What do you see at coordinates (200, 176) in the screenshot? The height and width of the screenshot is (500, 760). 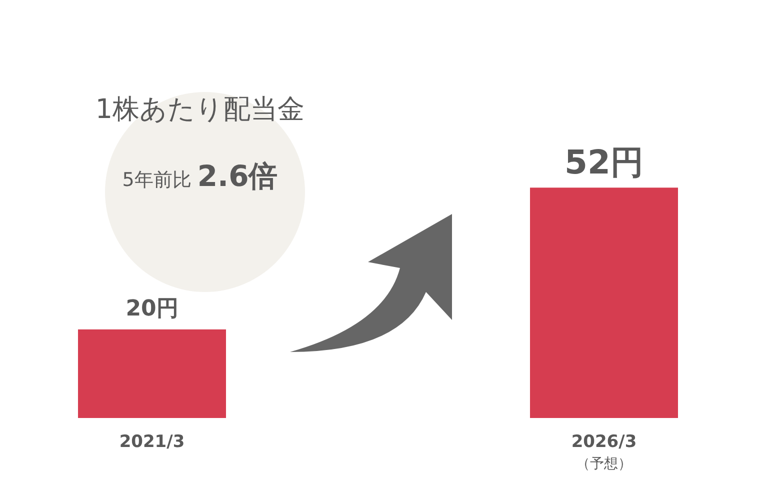 I see `chart-subtitle: 5年前比 2.6倍` at bounding box center [200, 176].